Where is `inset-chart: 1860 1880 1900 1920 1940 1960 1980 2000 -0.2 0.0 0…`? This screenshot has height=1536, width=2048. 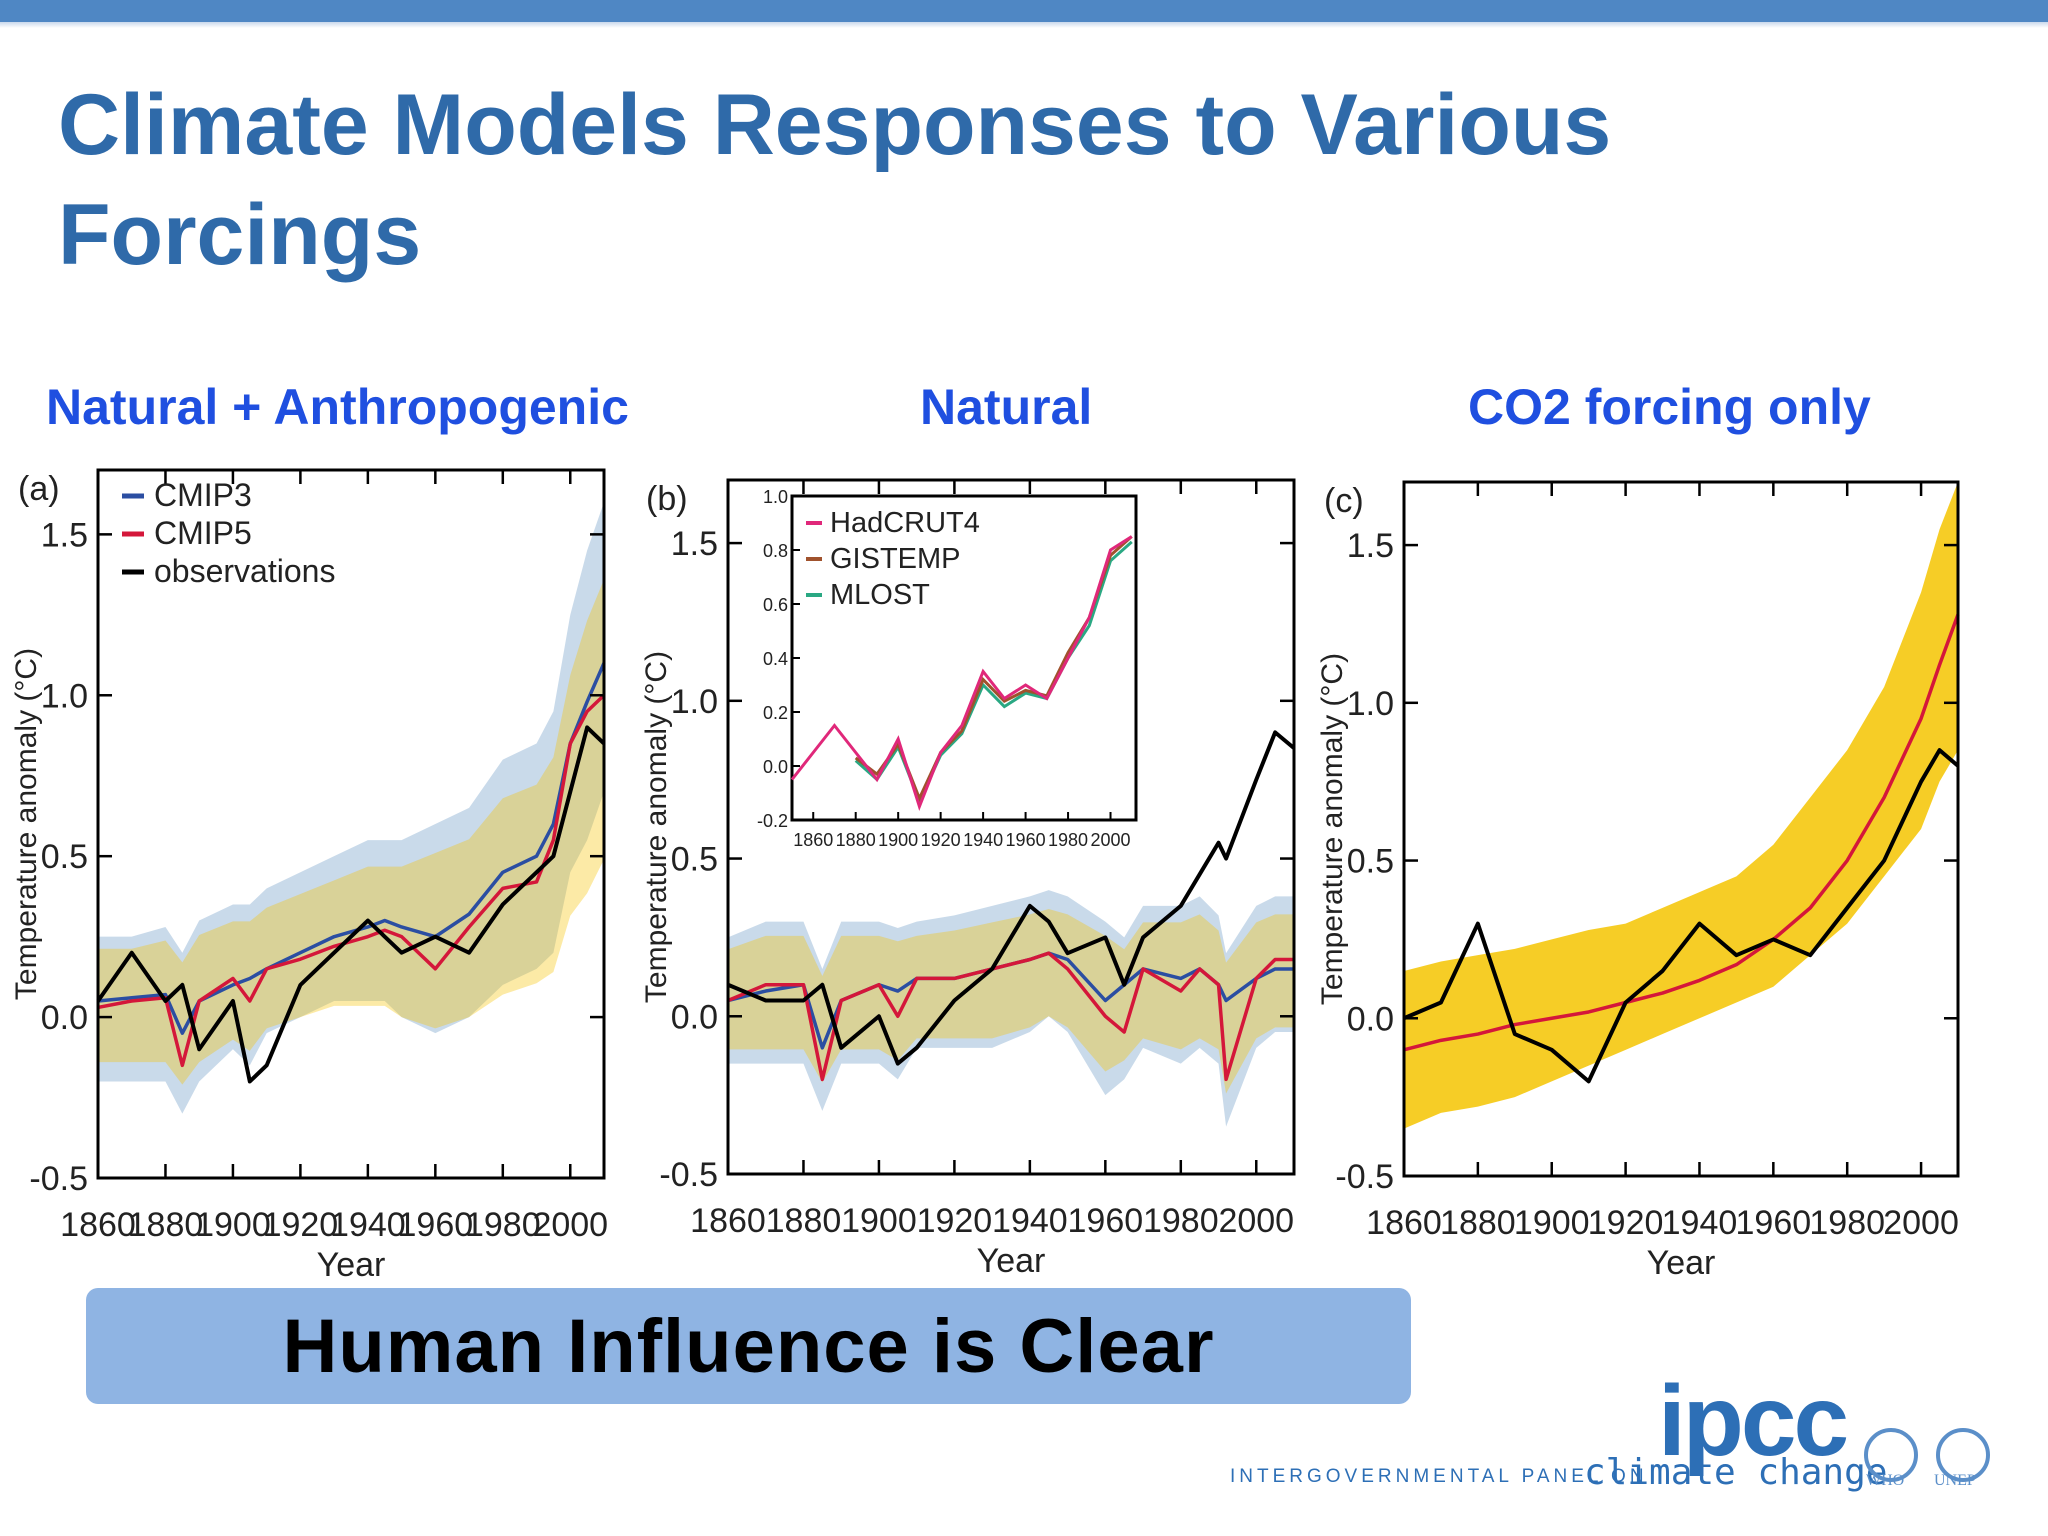
inset-chart: 1860 1880 1900 1920 1940 1960 1980 2000 -0.2 0.0 0… is located at coordinates (947, 668).